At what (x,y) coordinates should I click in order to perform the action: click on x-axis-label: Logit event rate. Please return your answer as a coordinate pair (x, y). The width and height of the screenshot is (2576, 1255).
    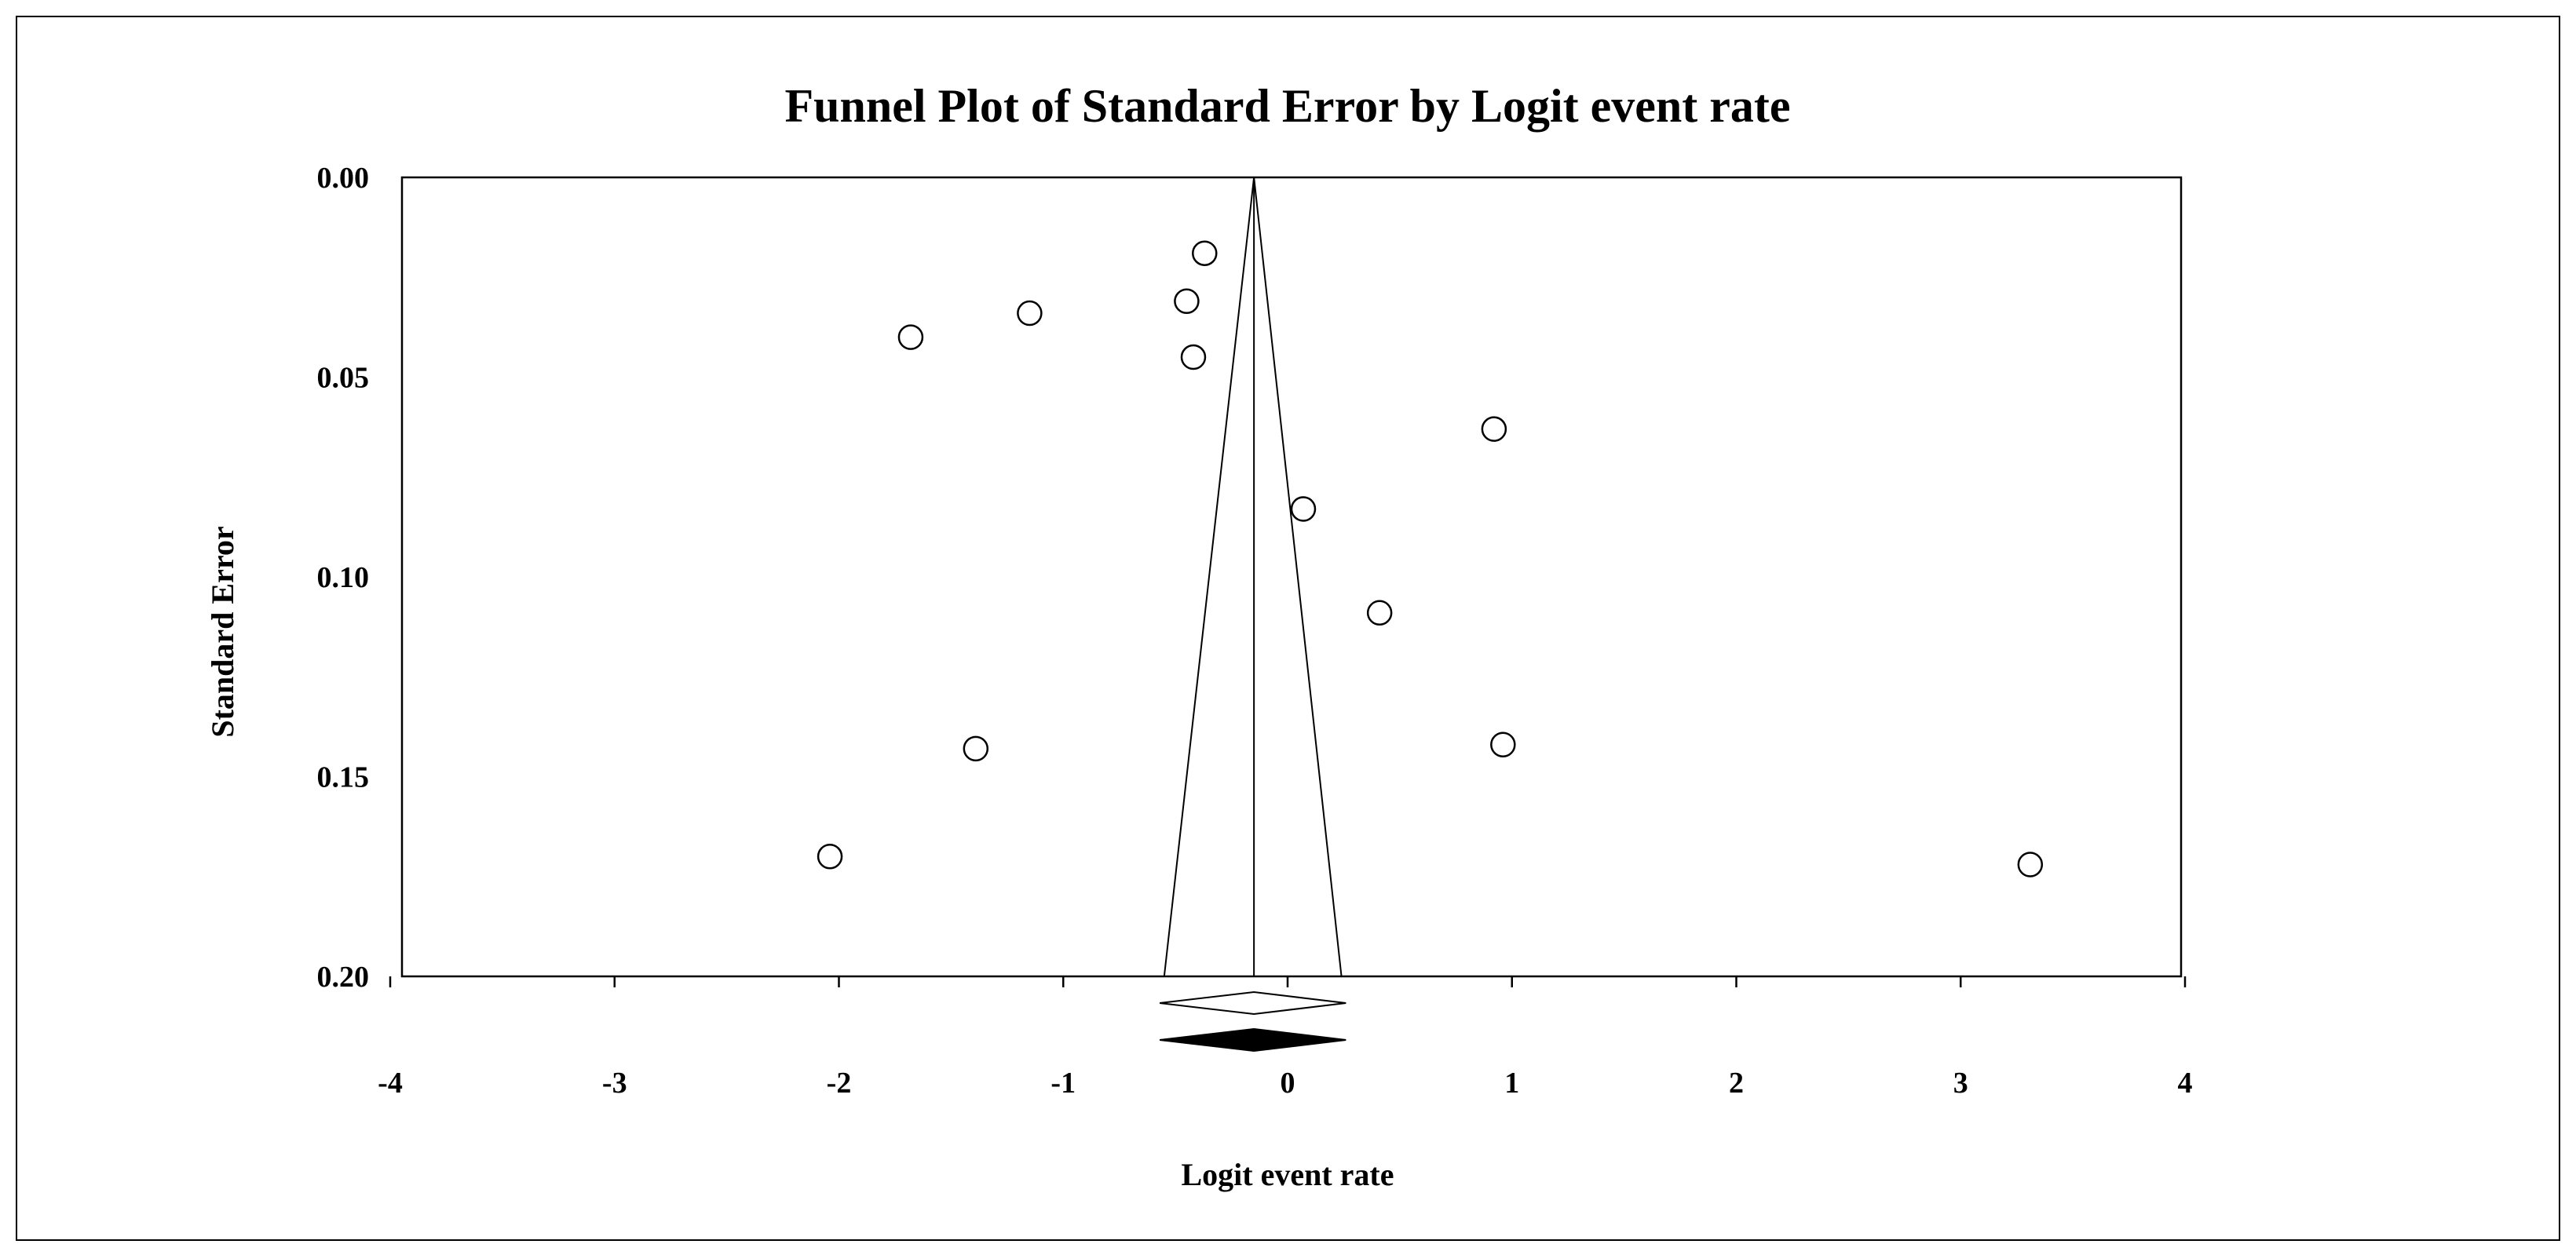
    Looking at the image, I should click on (1287, 1174).